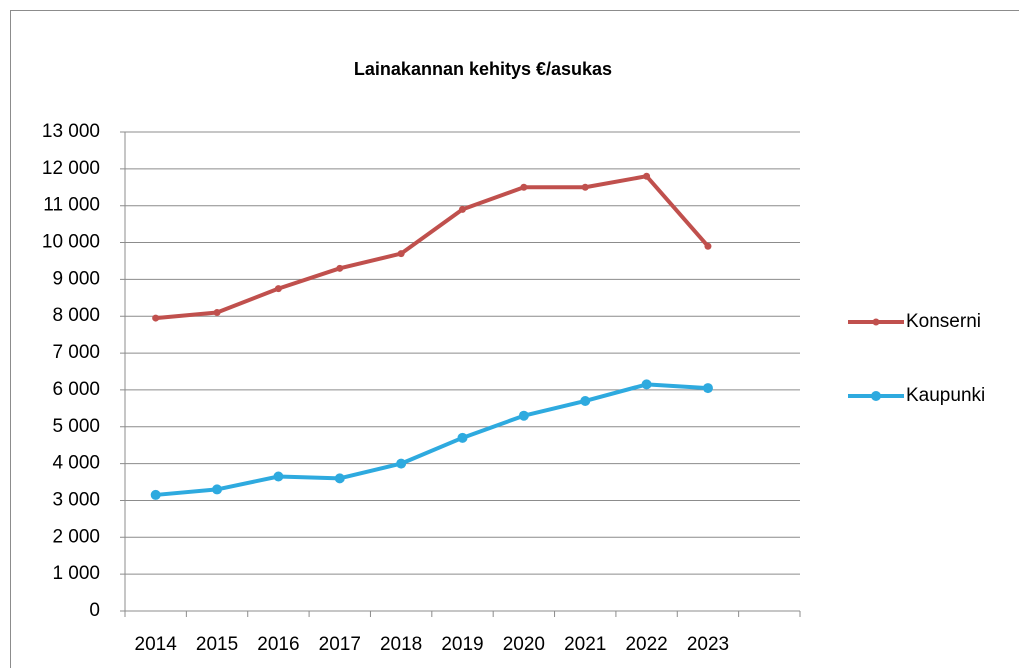  What do you see at coordinates (483, 69) in the screenshot?
I see `chart-title: Lainakannan kehitys €/asukas` at bounding box center [483, 69].